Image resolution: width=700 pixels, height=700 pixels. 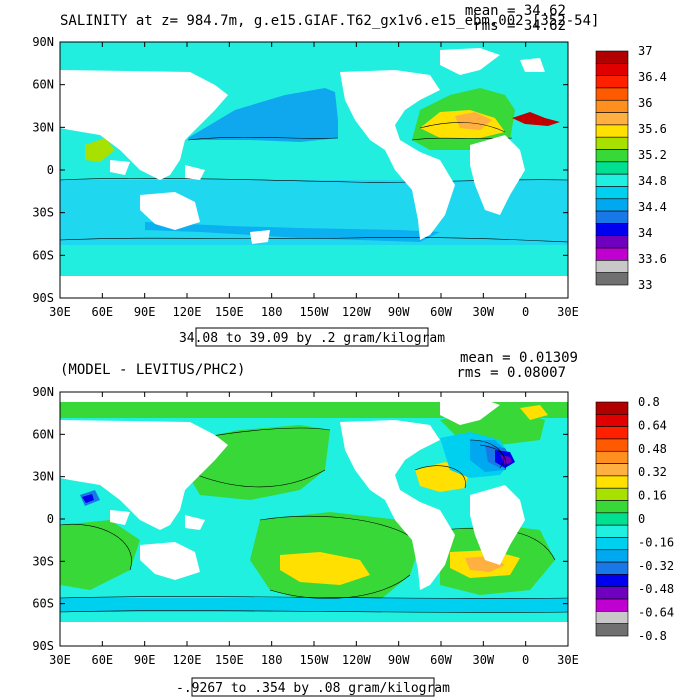 I want to click on colorbar-label: 0.64, so click(x=652, y=425).